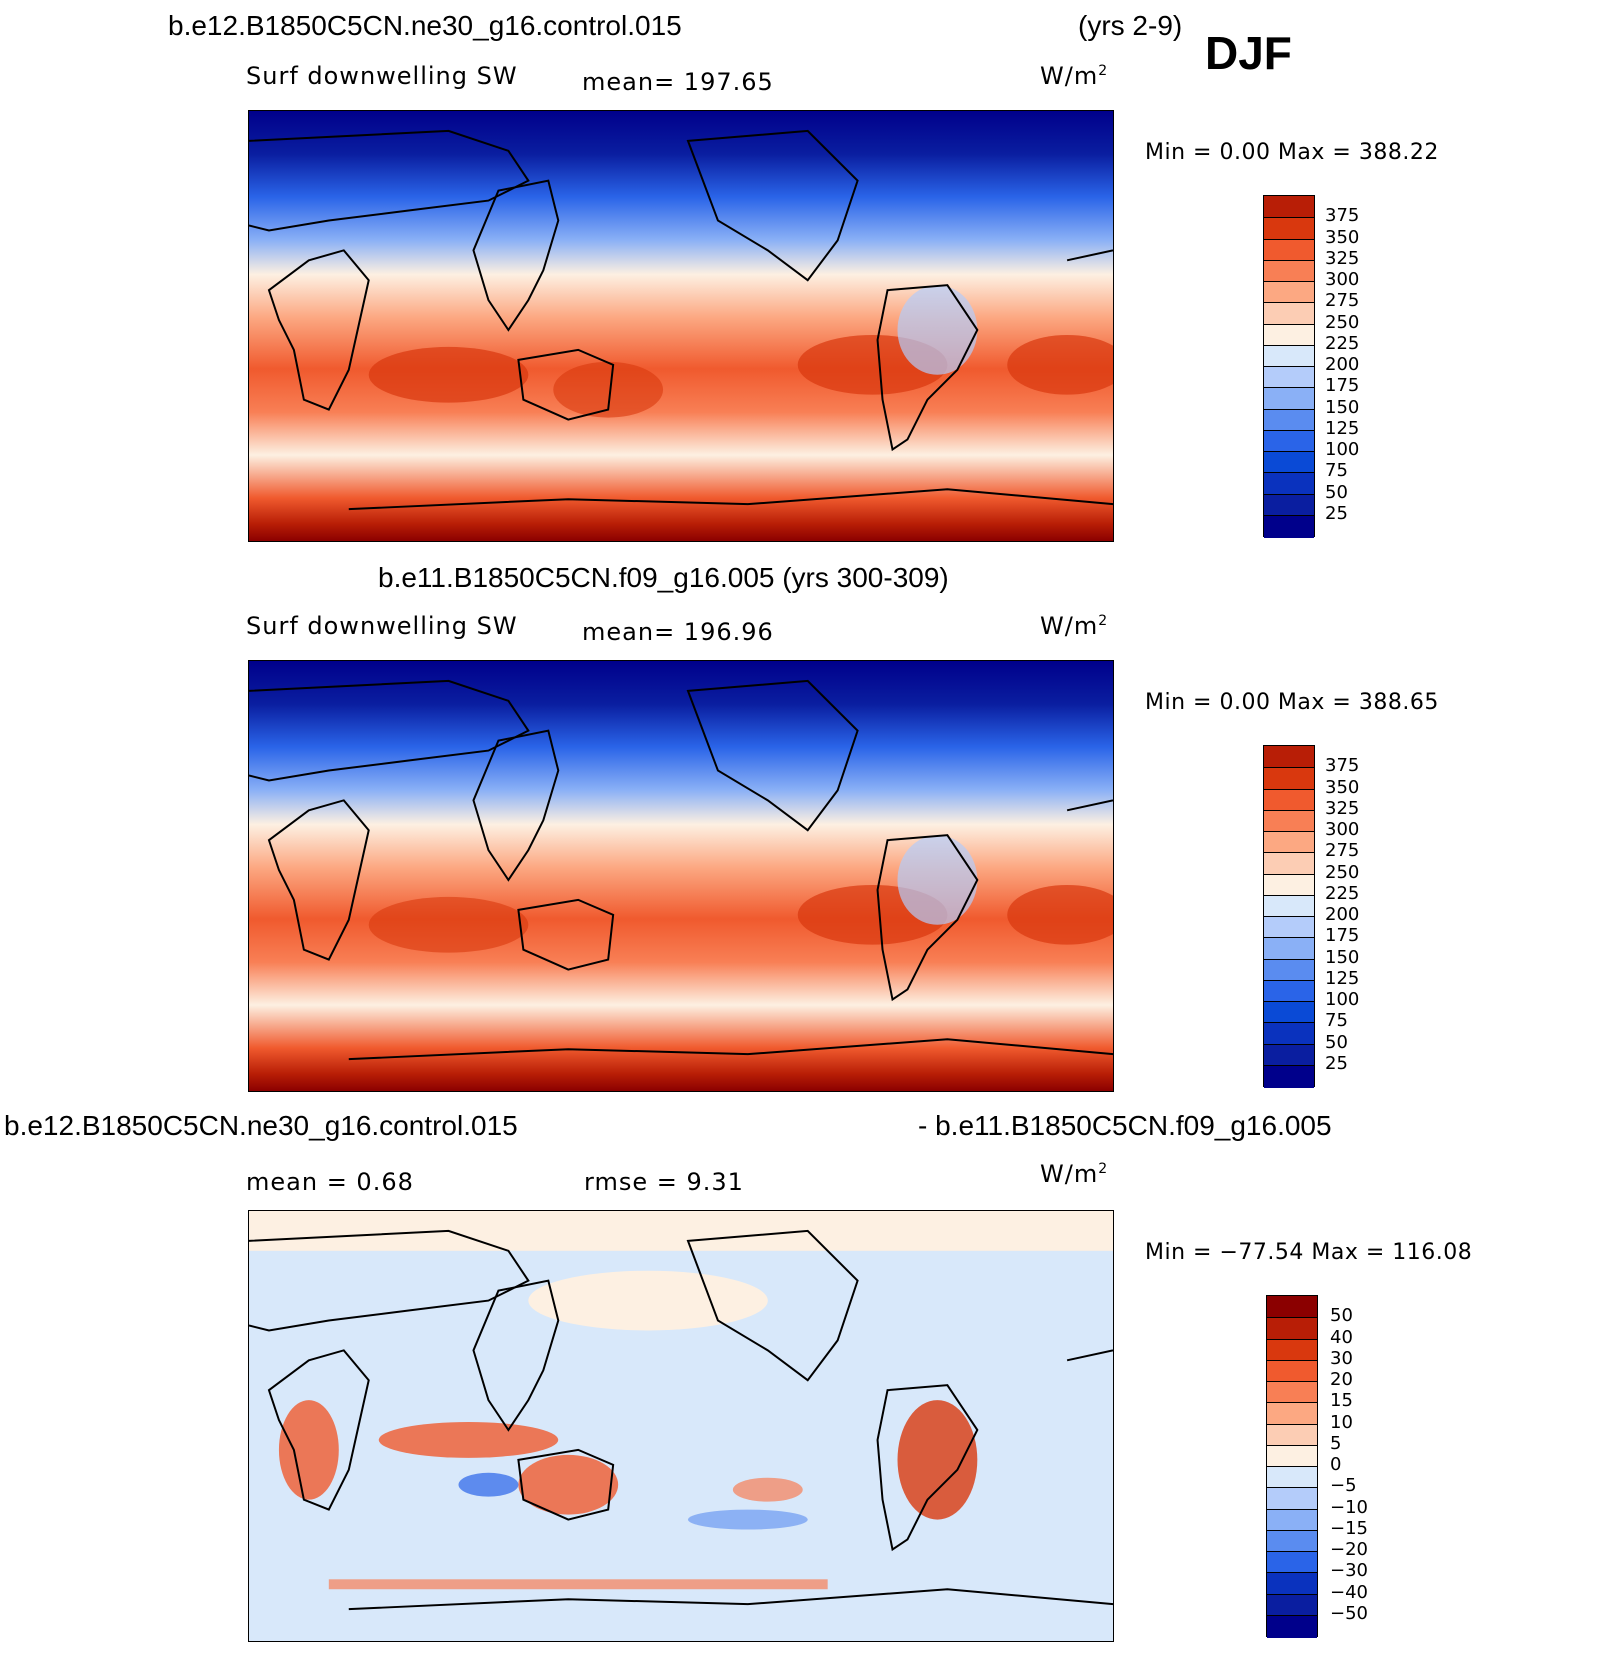 This screenshot has width=1613, height=1669. I want to click on panel2-colorbar, so click(1289, 916).